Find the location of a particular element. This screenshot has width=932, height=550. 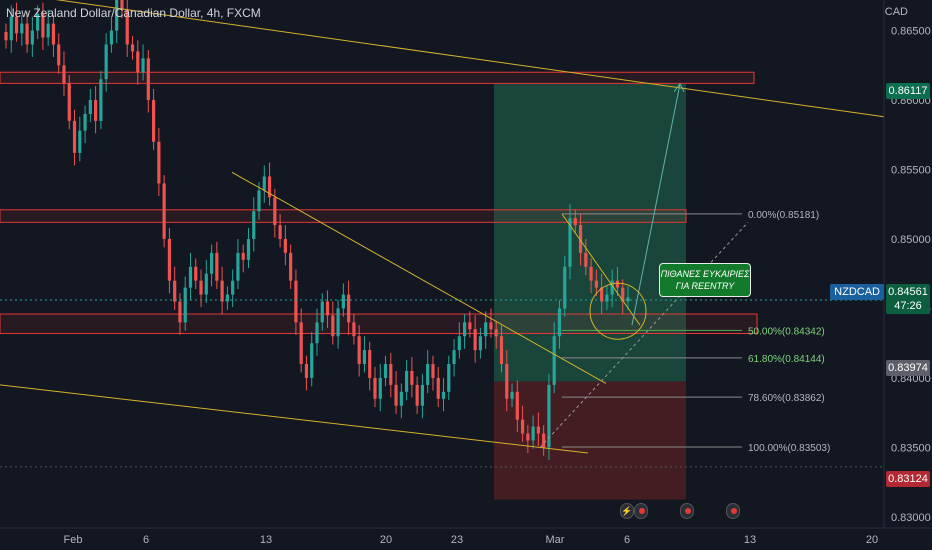

time-tick-label: 13 is located at coordinates (266, 540).